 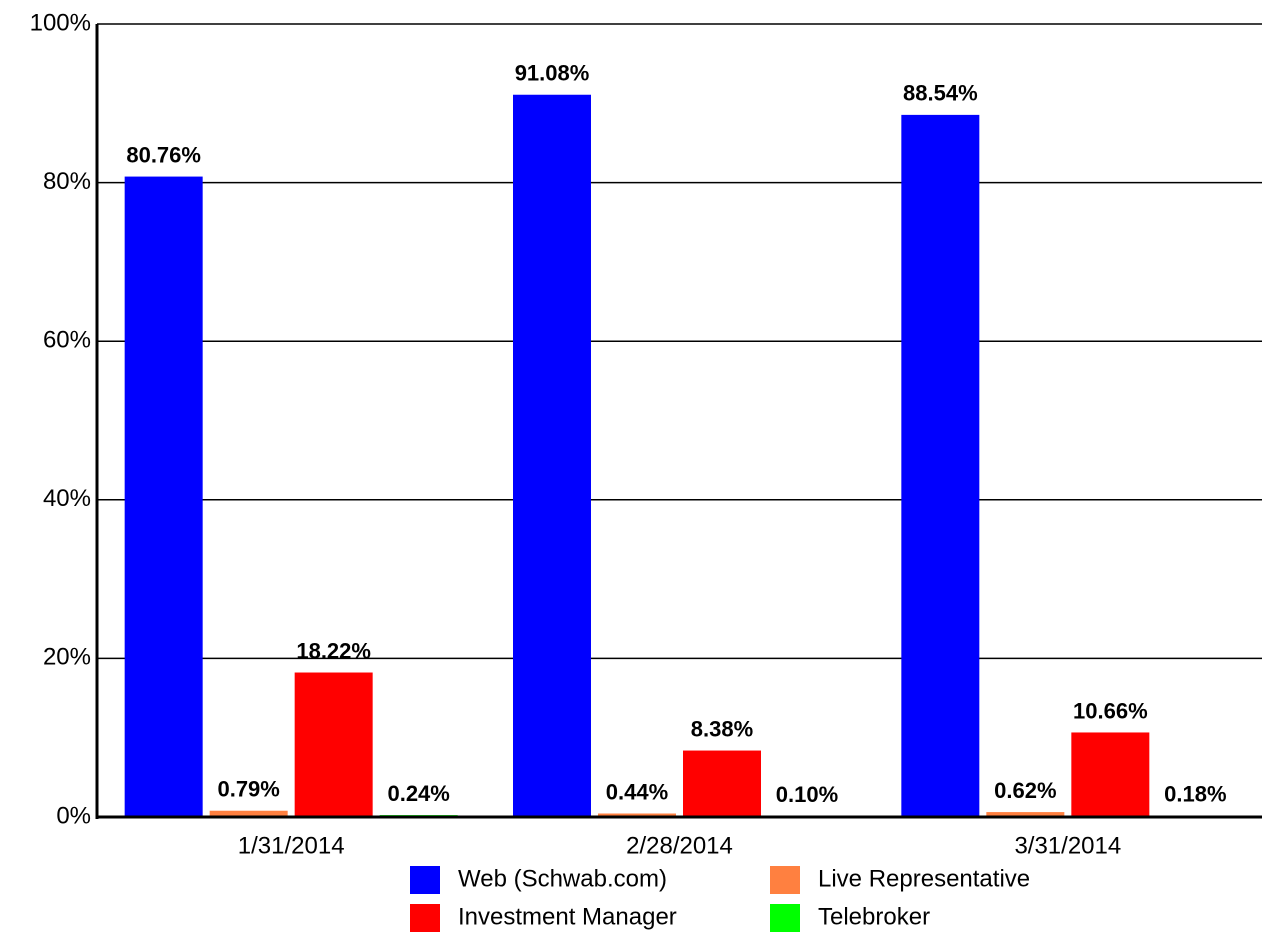 I want to click on y-tick-label: 20%, so click(x=67, y=657).